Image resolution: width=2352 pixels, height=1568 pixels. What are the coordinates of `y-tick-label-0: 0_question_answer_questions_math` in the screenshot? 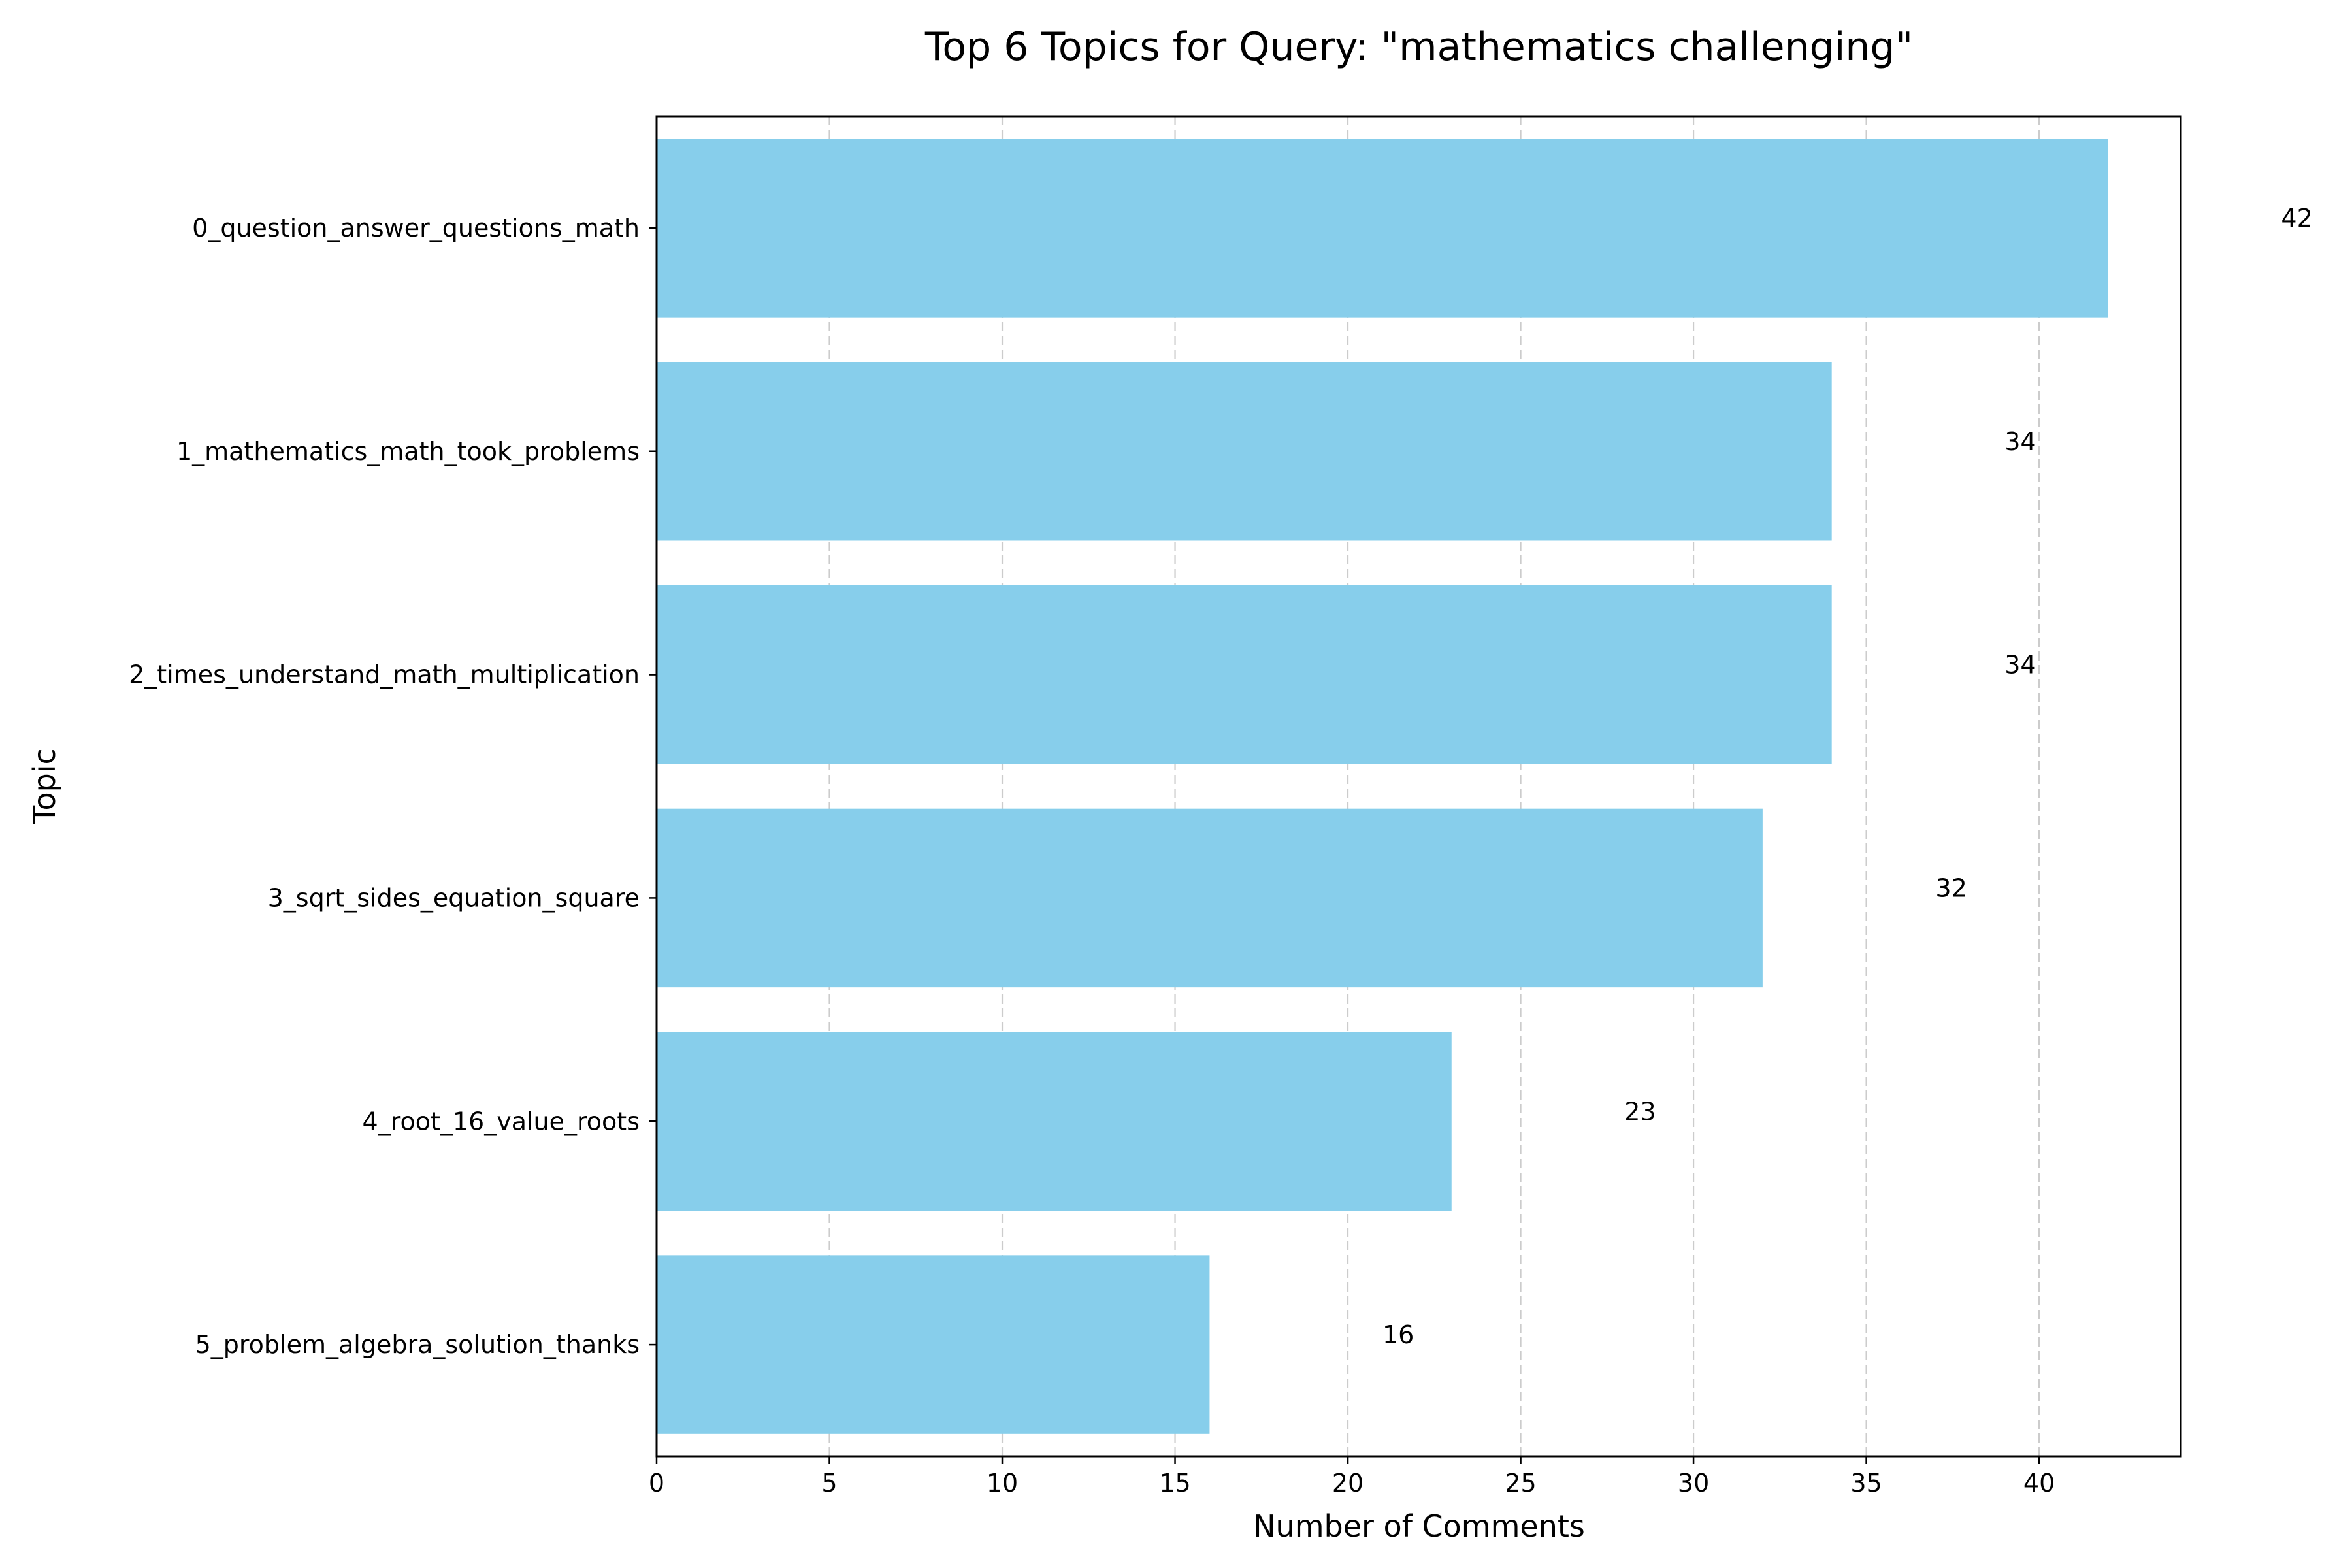 It's located at (416, 228).